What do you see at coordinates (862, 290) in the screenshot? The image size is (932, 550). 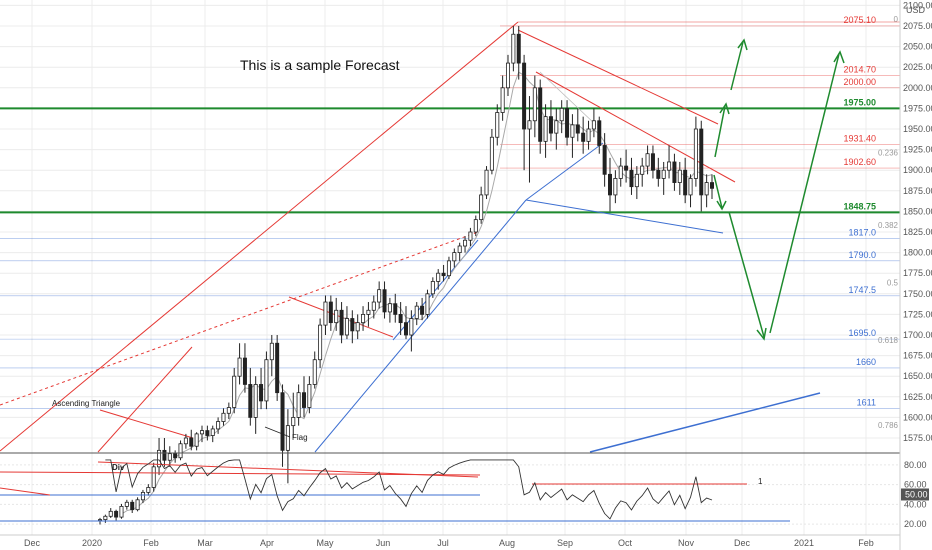 I see `level-label: 1747.5` at bounding box center [862, 290].